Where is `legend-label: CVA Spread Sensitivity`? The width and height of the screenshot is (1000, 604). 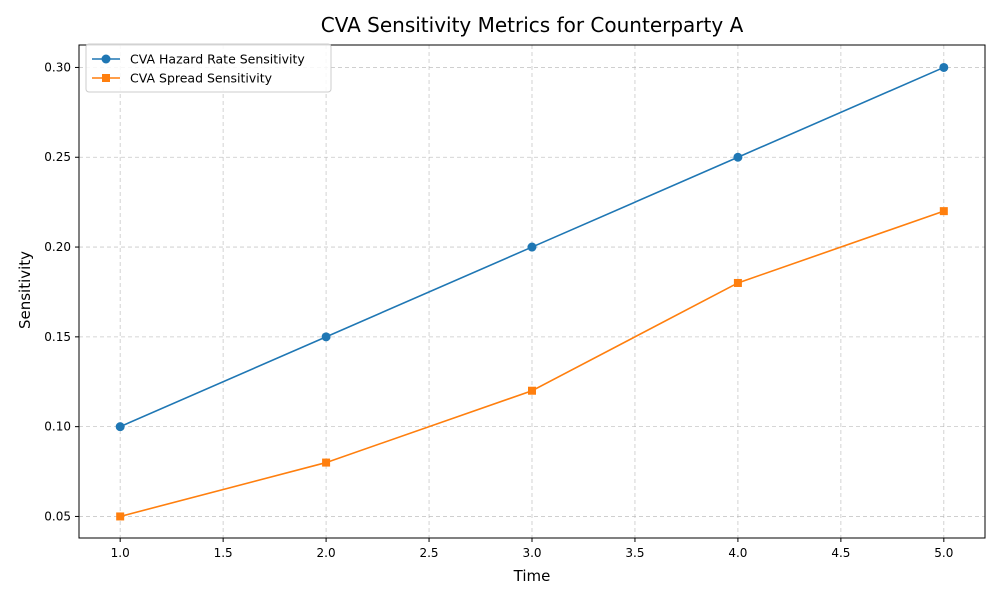
legend-label: CVA Spread Sensitivity is located at coordinates (201, 78).